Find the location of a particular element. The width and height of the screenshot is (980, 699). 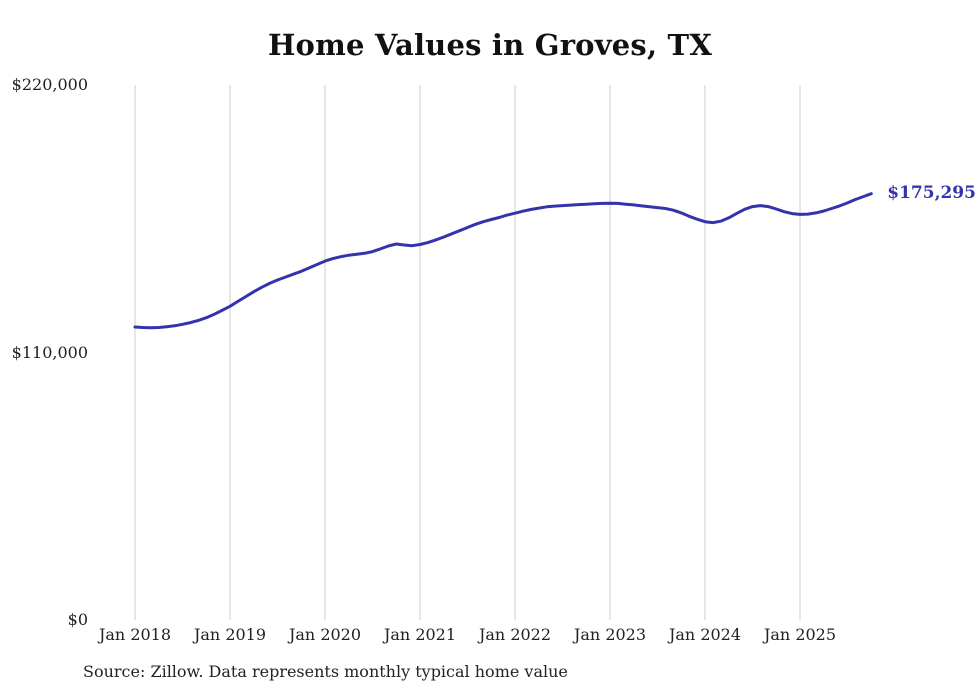

x-tick-label: Jan 2022 is located at coordinates (515, 634).